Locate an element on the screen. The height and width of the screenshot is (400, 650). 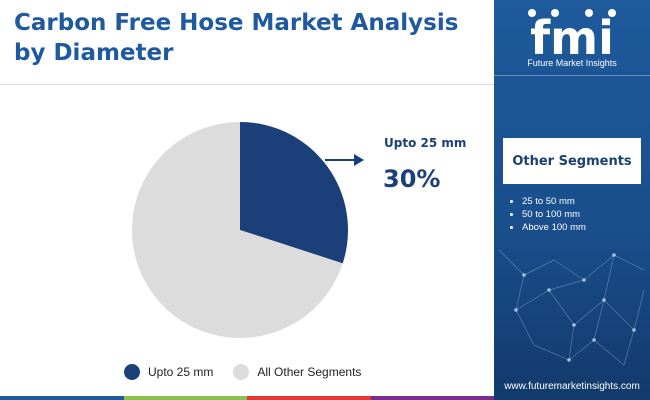
other-segments-box: Other Segments is located at coordinates (572, 161).